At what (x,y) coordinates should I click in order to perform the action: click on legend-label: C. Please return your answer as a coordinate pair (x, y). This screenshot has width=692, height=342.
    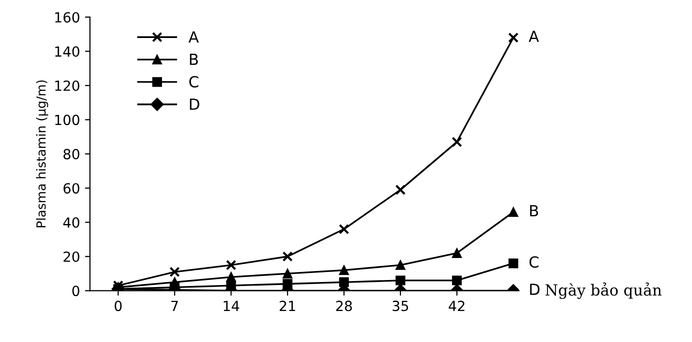
    Looking at the image, I should click on (193, 82).